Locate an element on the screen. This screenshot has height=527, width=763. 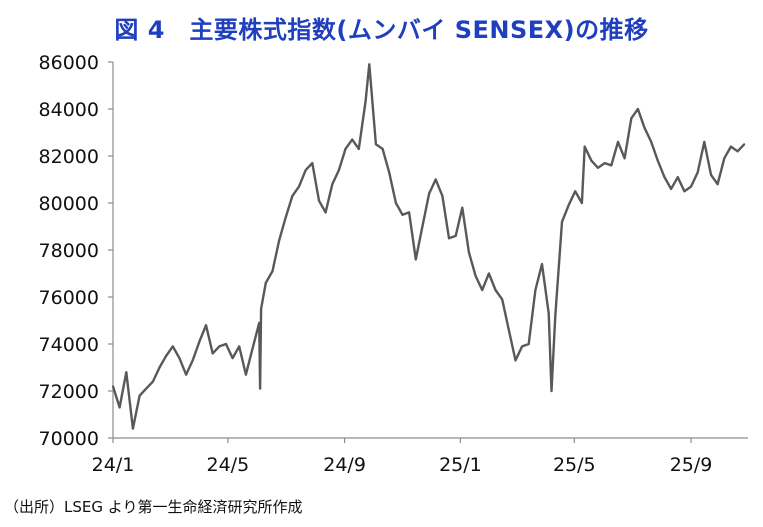
y-tick-label: 80000 is located at coordinates (69, 204).